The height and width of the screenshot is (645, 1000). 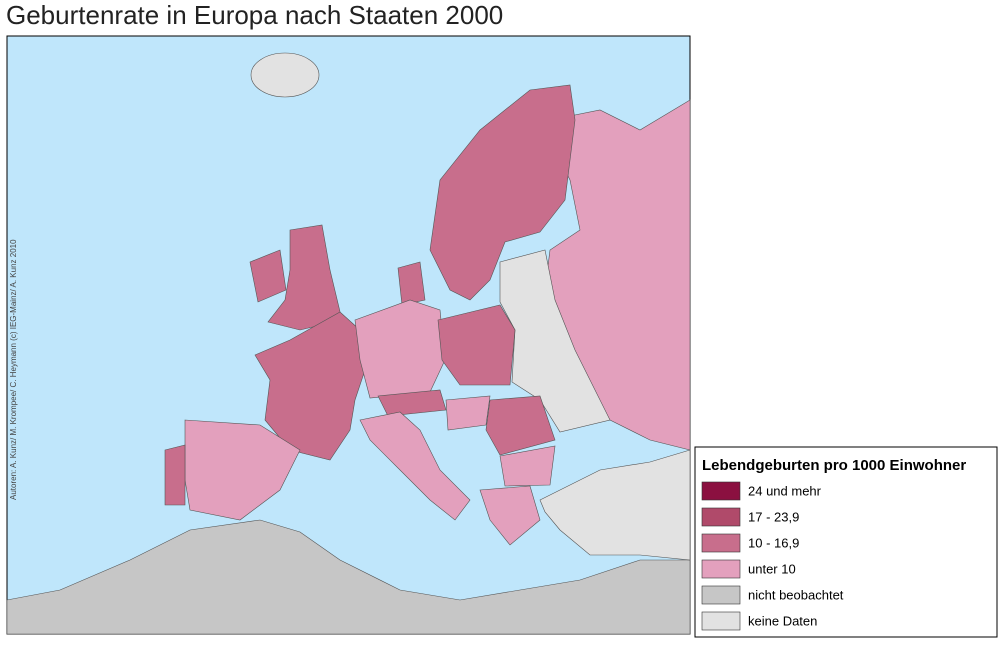 I want to click on spain, so click(x=242, y=470).